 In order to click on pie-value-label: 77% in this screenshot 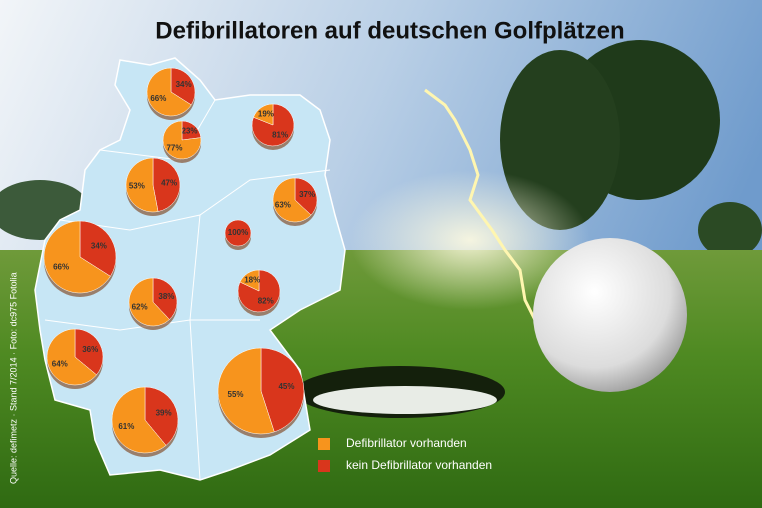, I will do `click(174, 148)`.